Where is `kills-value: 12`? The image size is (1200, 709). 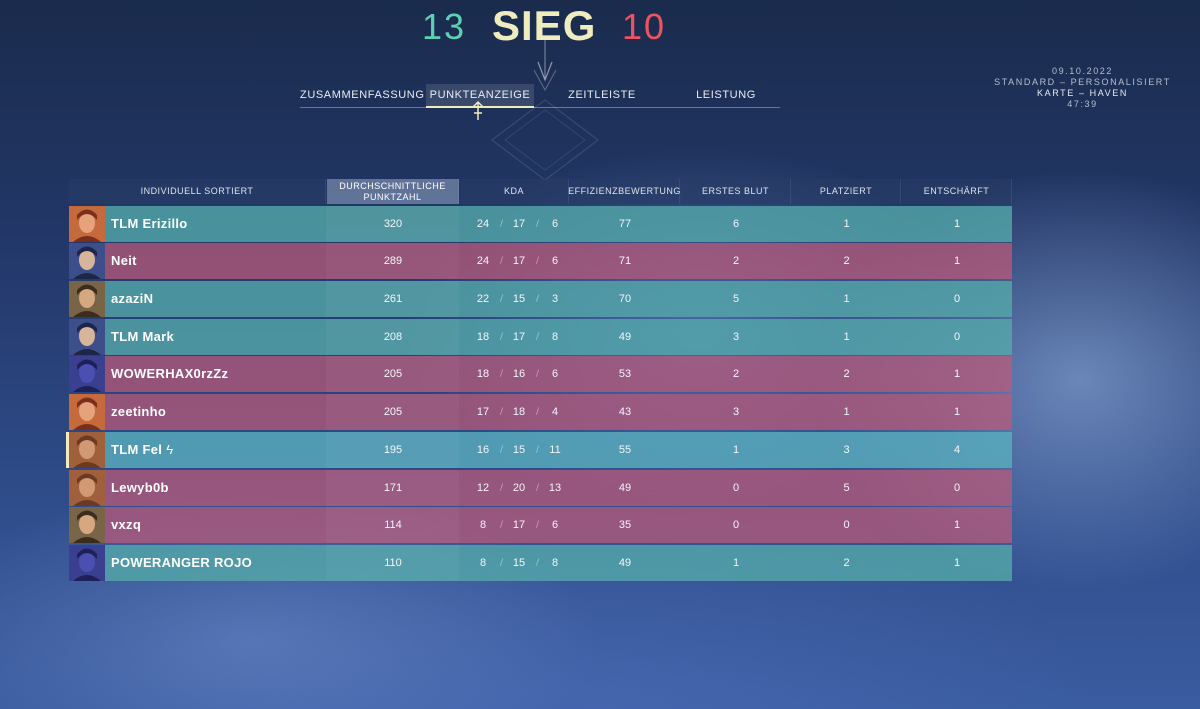 kills-value: 12 is located at coordinates (483, 487).